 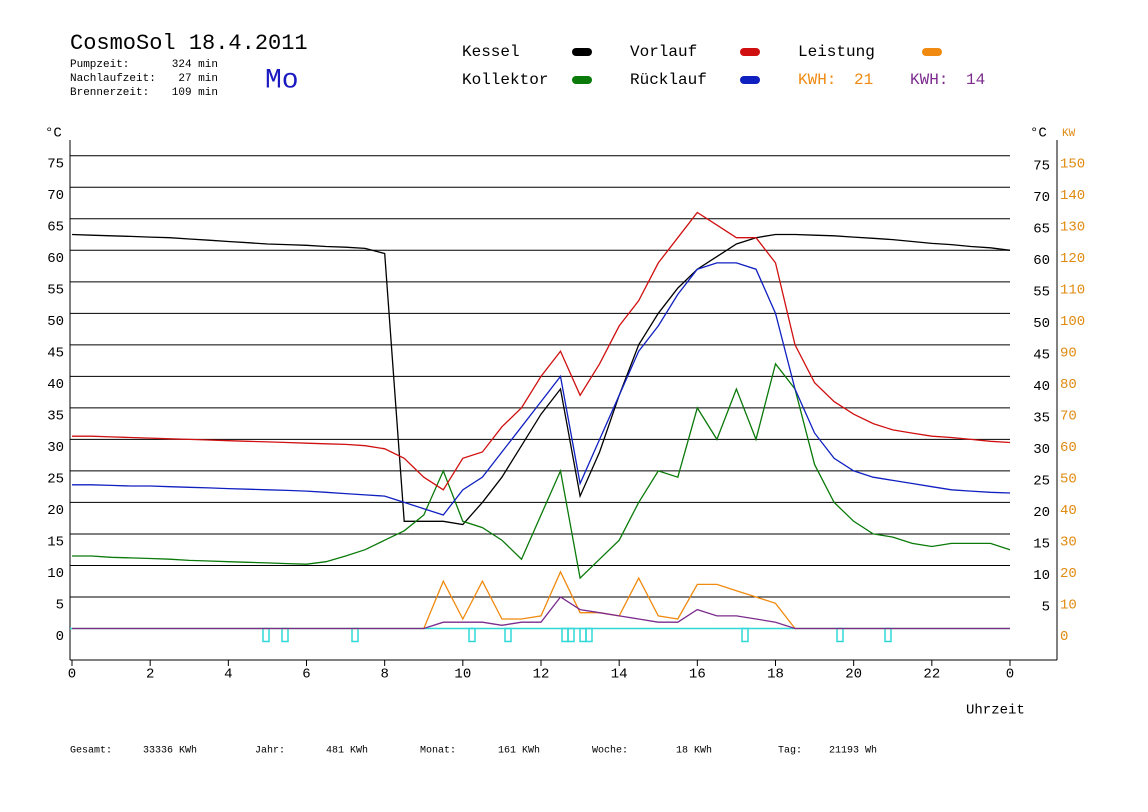 What do you see at coordinates (55, 511) in the screenshot?
I see `y-tick-label: 20` at bounding box center [55, 511].